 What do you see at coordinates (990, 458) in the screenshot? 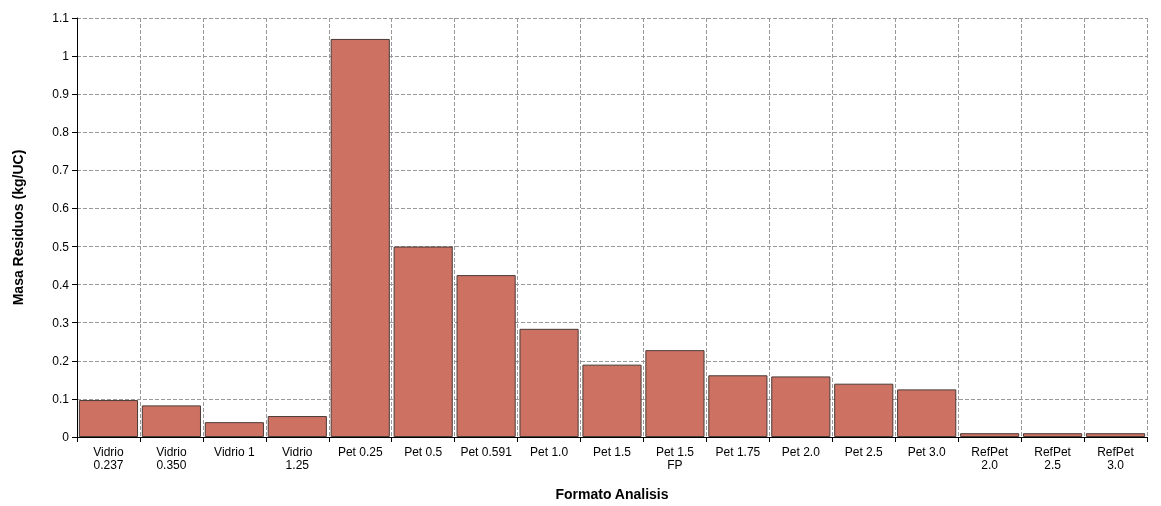
I see `x-tick-label: RefPet 2.0` at bounding box center [990, 458].